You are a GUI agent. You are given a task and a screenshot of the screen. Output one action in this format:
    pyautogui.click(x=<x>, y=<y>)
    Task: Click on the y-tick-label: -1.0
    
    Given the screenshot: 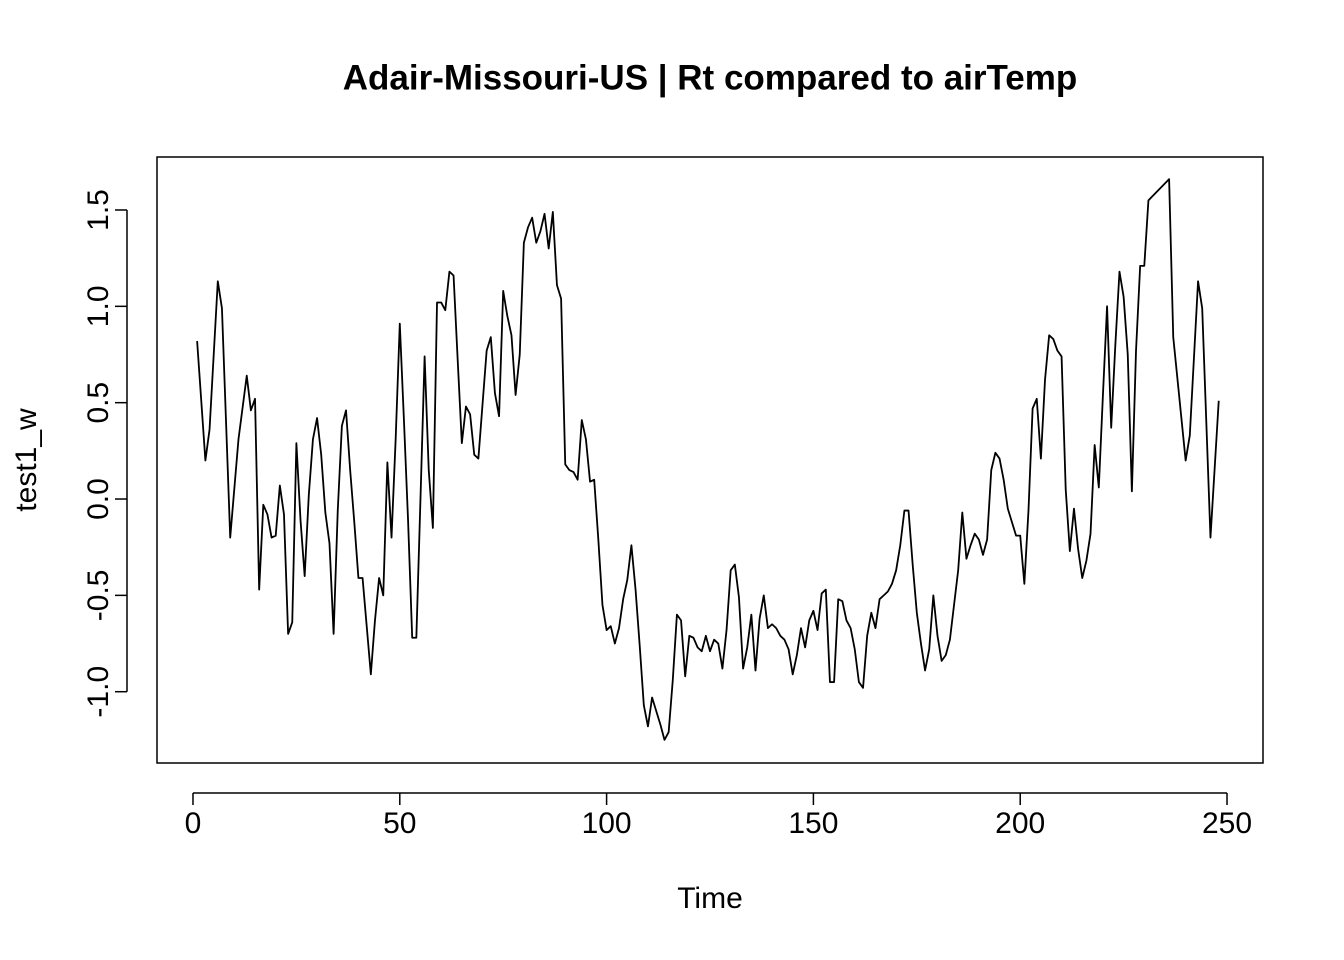 What is the action you would take?
    pyautogui.click(x=98, y=692)
    